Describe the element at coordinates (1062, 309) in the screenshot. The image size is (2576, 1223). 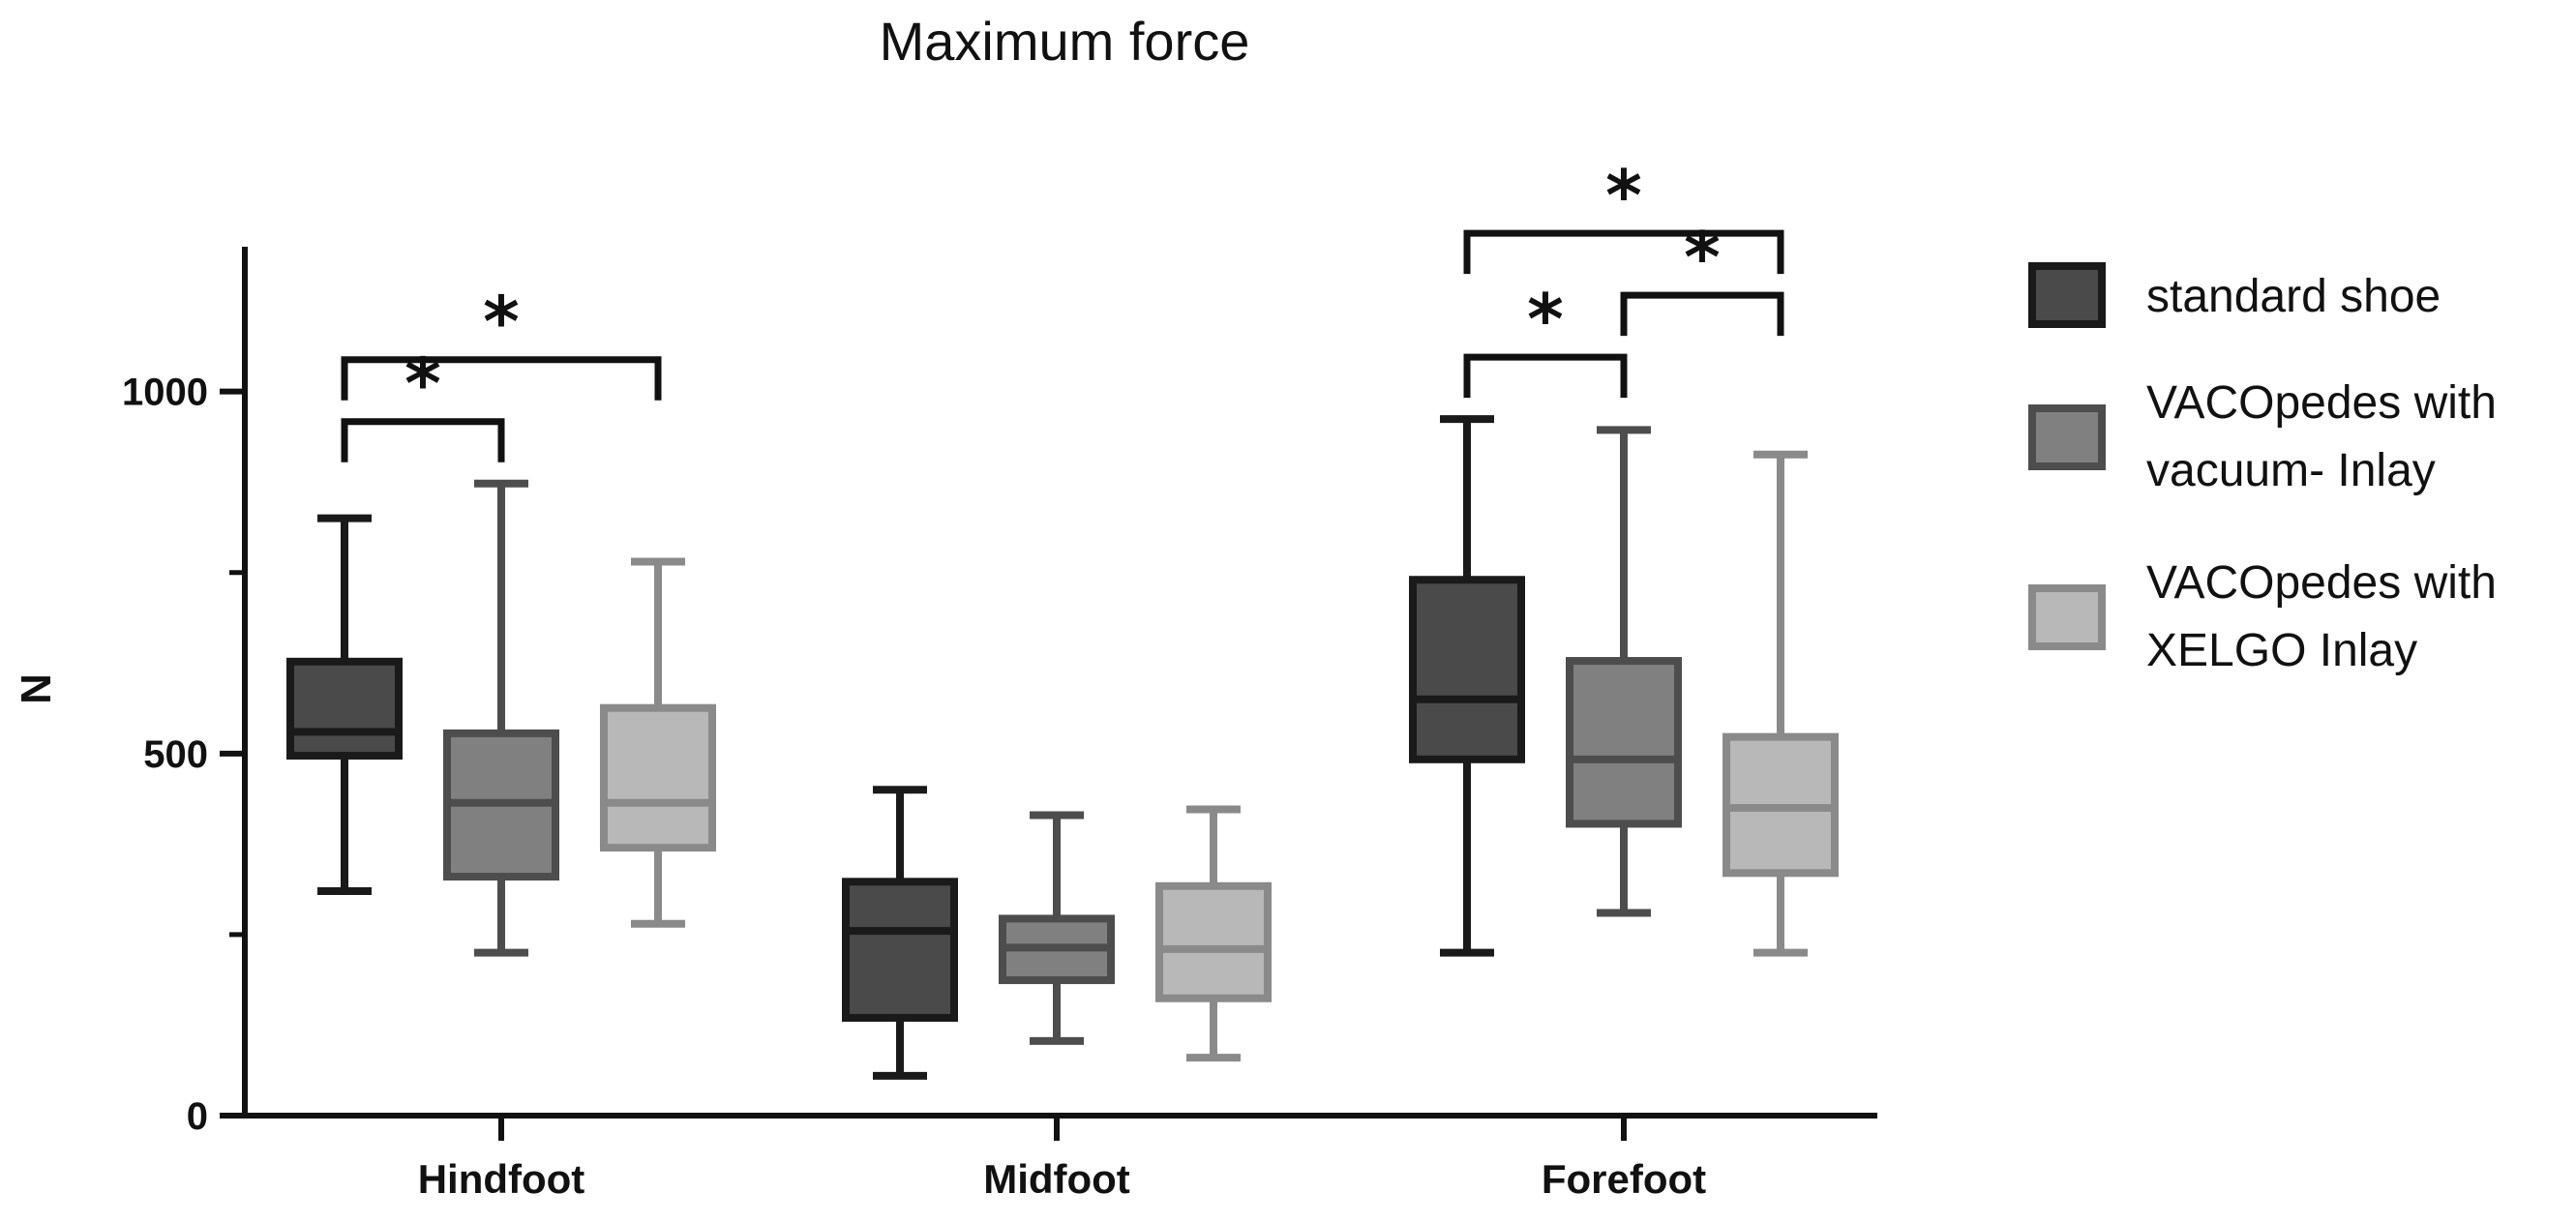
I see `significance-brackets: * * * * *` at that location.